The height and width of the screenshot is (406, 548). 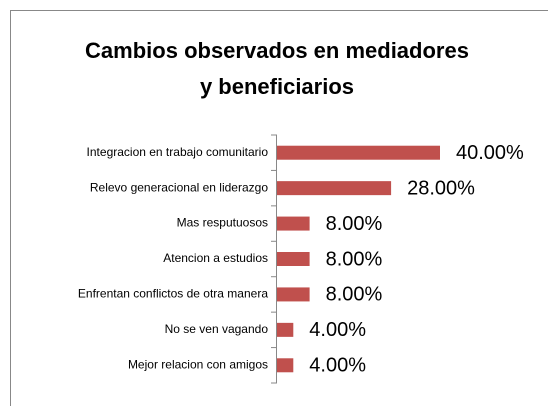 I want to click on category-label: Atencion a estudios, so click(x=215, y=258).